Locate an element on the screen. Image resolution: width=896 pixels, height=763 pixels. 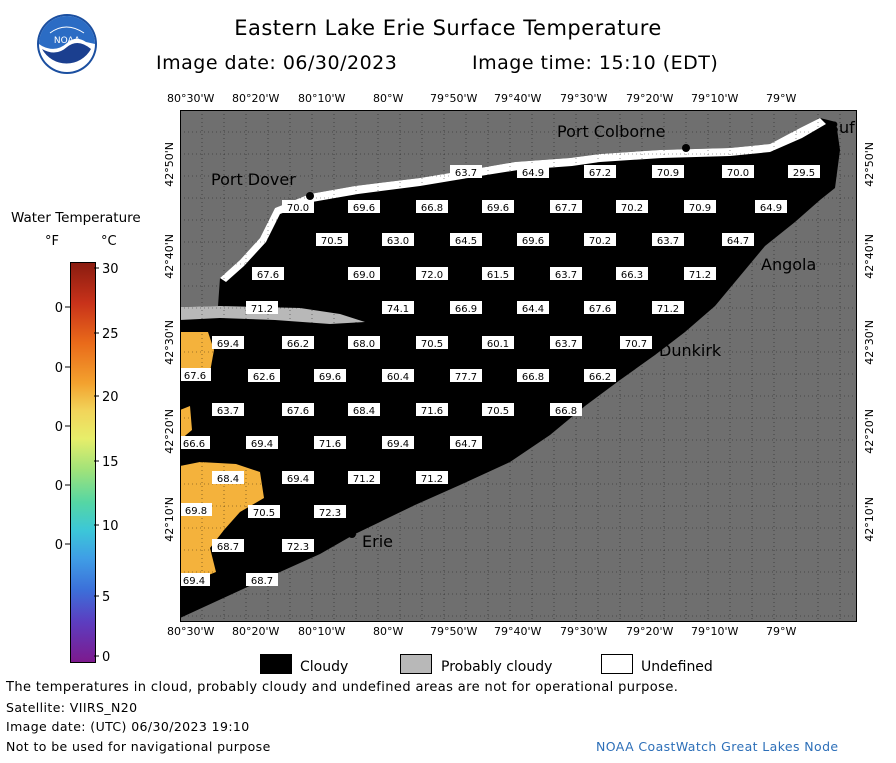
utc-date-text: Image date: (UTC) 06/30/2023 19:10 is located at coordinates (128, 726).